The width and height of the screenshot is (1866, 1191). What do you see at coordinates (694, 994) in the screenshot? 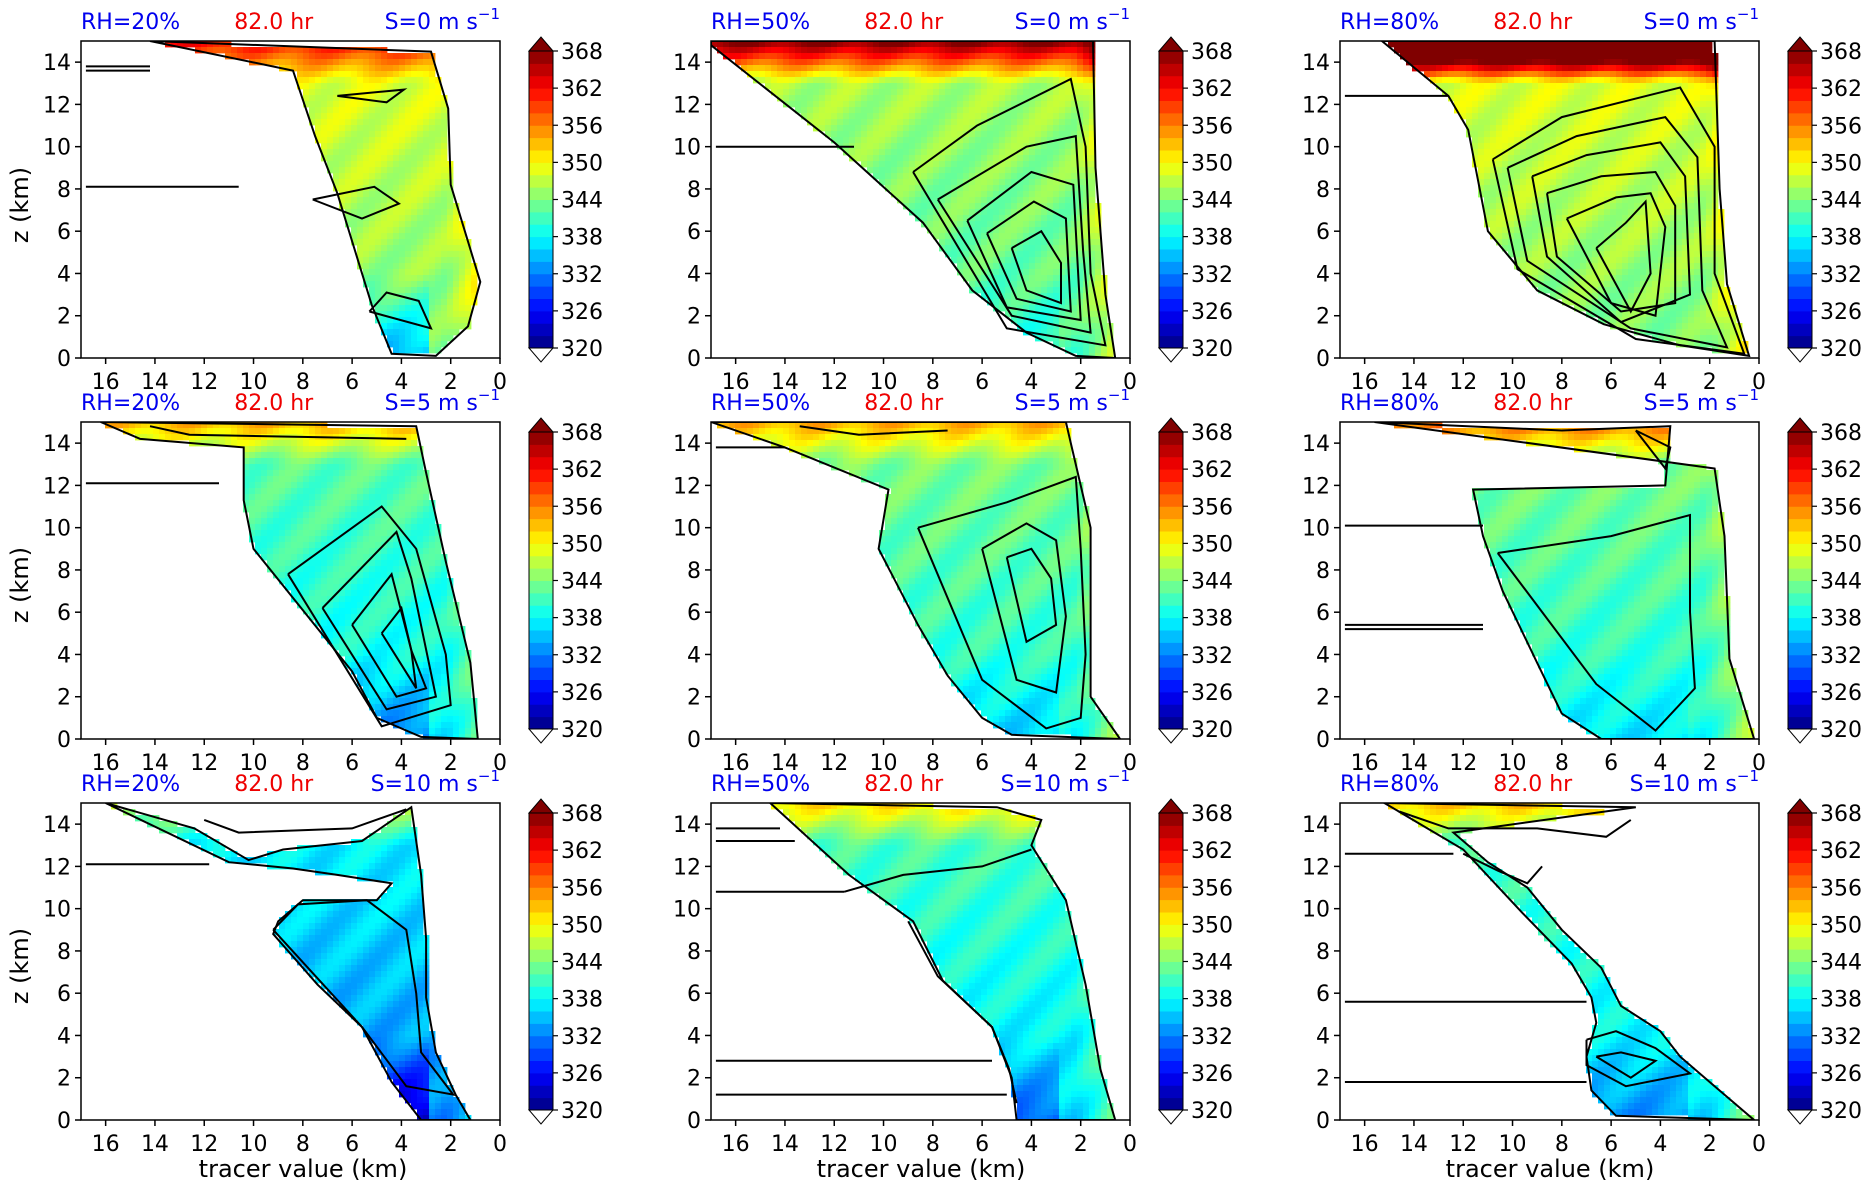
I see `y-tick-label: 6` at bounding box center [694, 994].